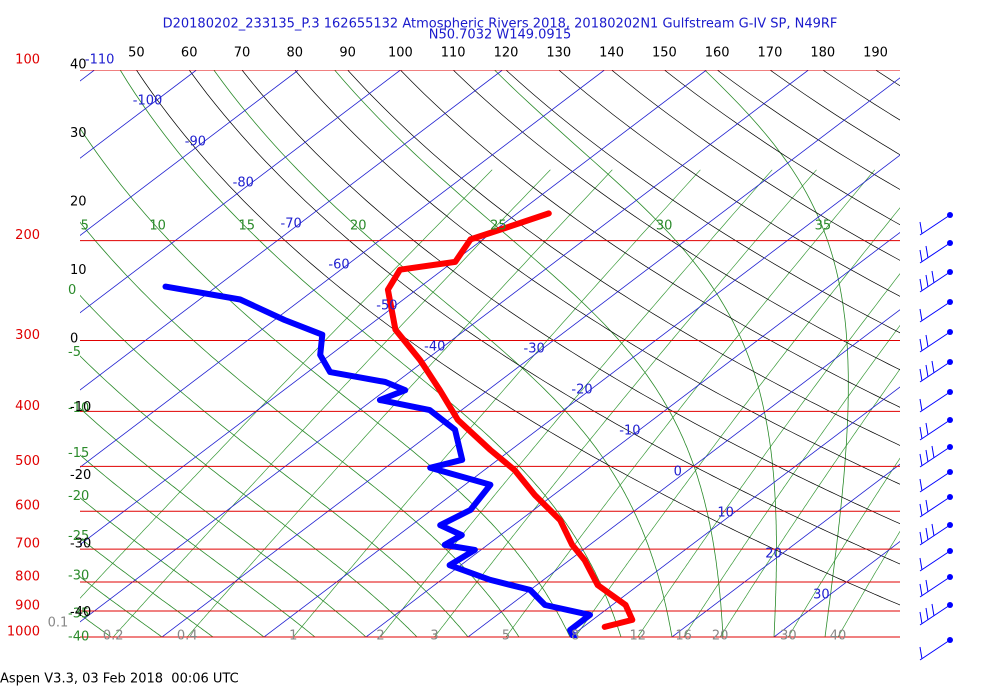  Describe the element at coordinates (157, 226) in the screenshot. I see `moist-adiabat-label: 10` at that location.